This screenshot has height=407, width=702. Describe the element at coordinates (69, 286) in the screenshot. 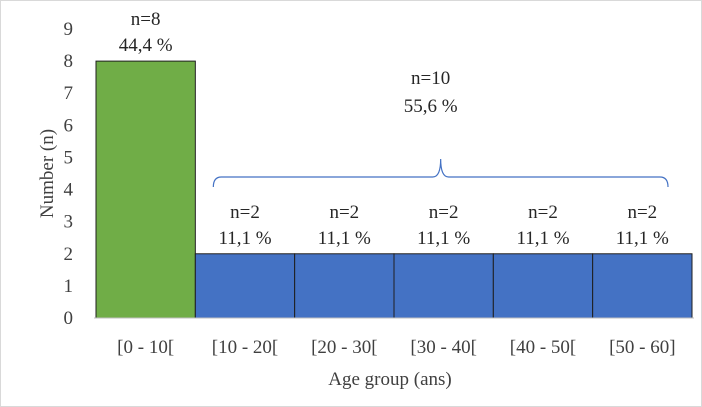

I see `y-tick-label: 1` at that location.